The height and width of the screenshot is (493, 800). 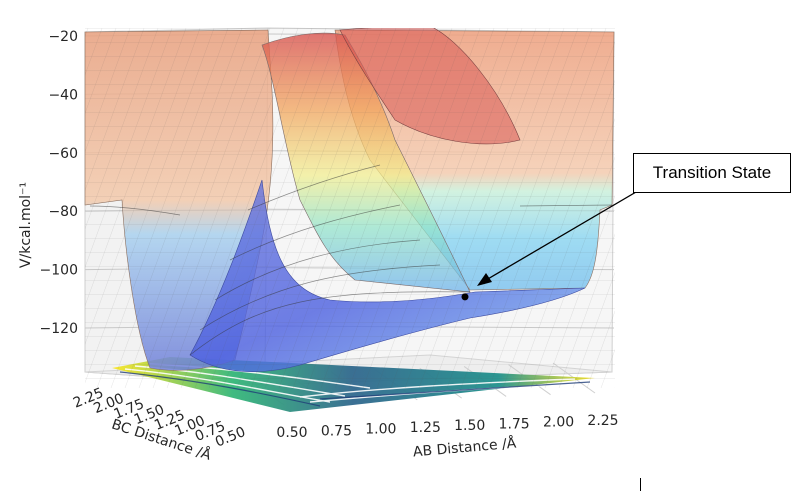 I want to click on x-tick-label: 1.00, so click(x=380, y=430).